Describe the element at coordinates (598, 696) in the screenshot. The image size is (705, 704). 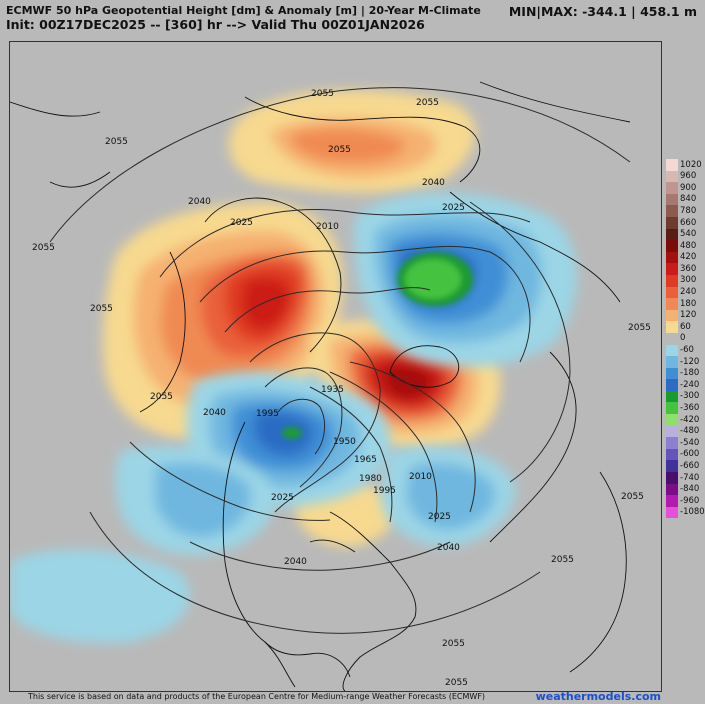
I see `brand-link: weathermodels.com` at that location.